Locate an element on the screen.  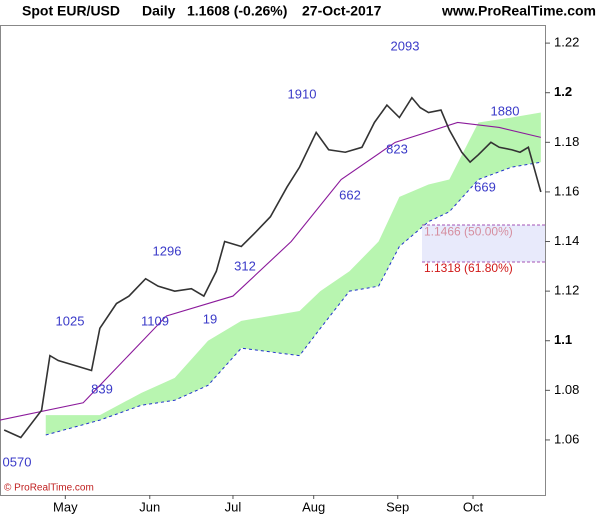
y-tick-label: 1.12 is located at coordinates (566, 290).